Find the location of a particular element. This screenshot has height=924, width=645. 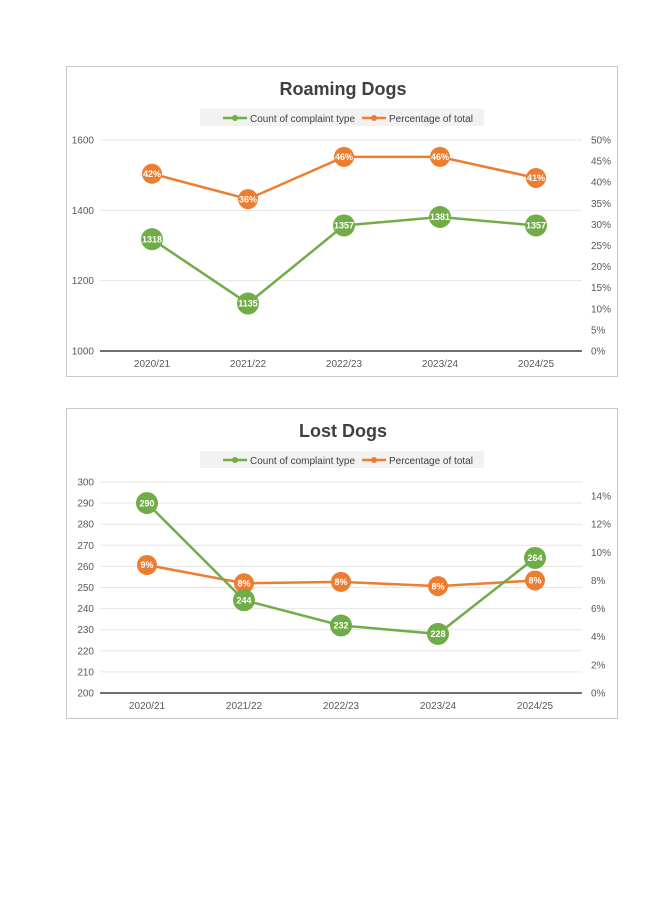

y2-tick-label: 35% is located at coordinates (601, 204).